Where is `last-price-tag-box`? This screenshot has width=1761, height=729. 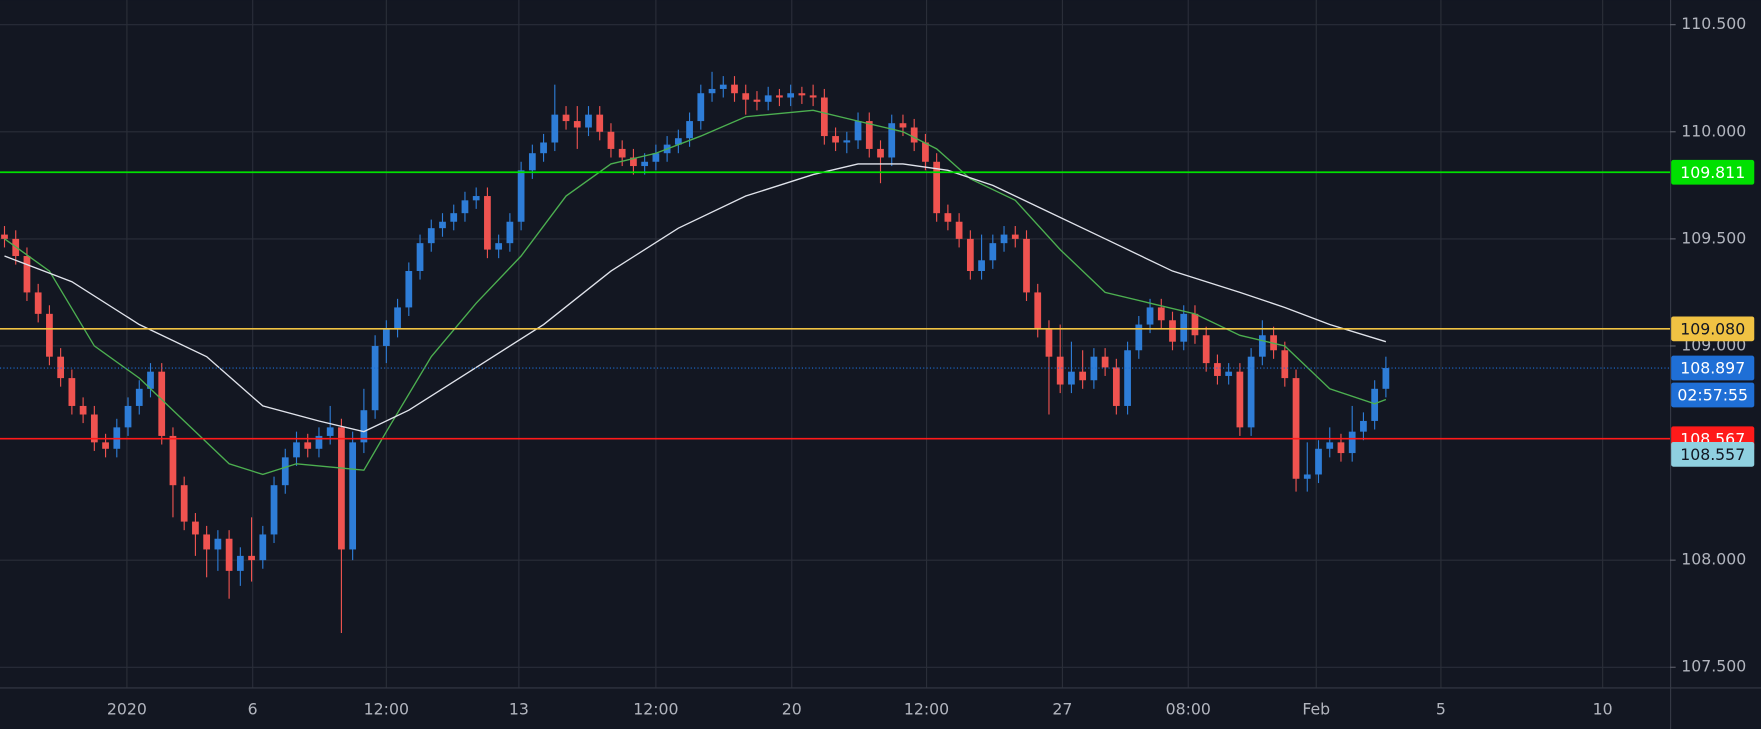
last-price-tag-box is located at coordinates (1713, 368).